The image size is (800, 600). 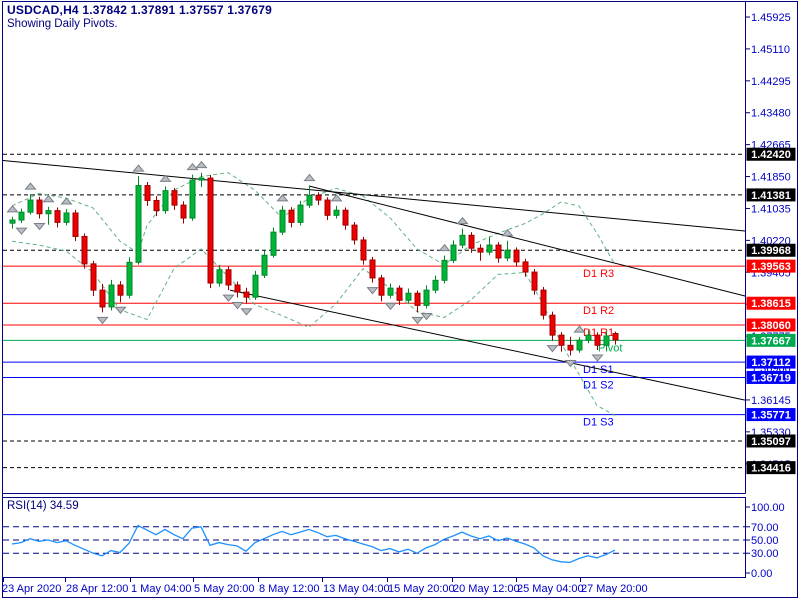 I want to click on label-text: 27 May 20:00, so click(x=614, y=589).